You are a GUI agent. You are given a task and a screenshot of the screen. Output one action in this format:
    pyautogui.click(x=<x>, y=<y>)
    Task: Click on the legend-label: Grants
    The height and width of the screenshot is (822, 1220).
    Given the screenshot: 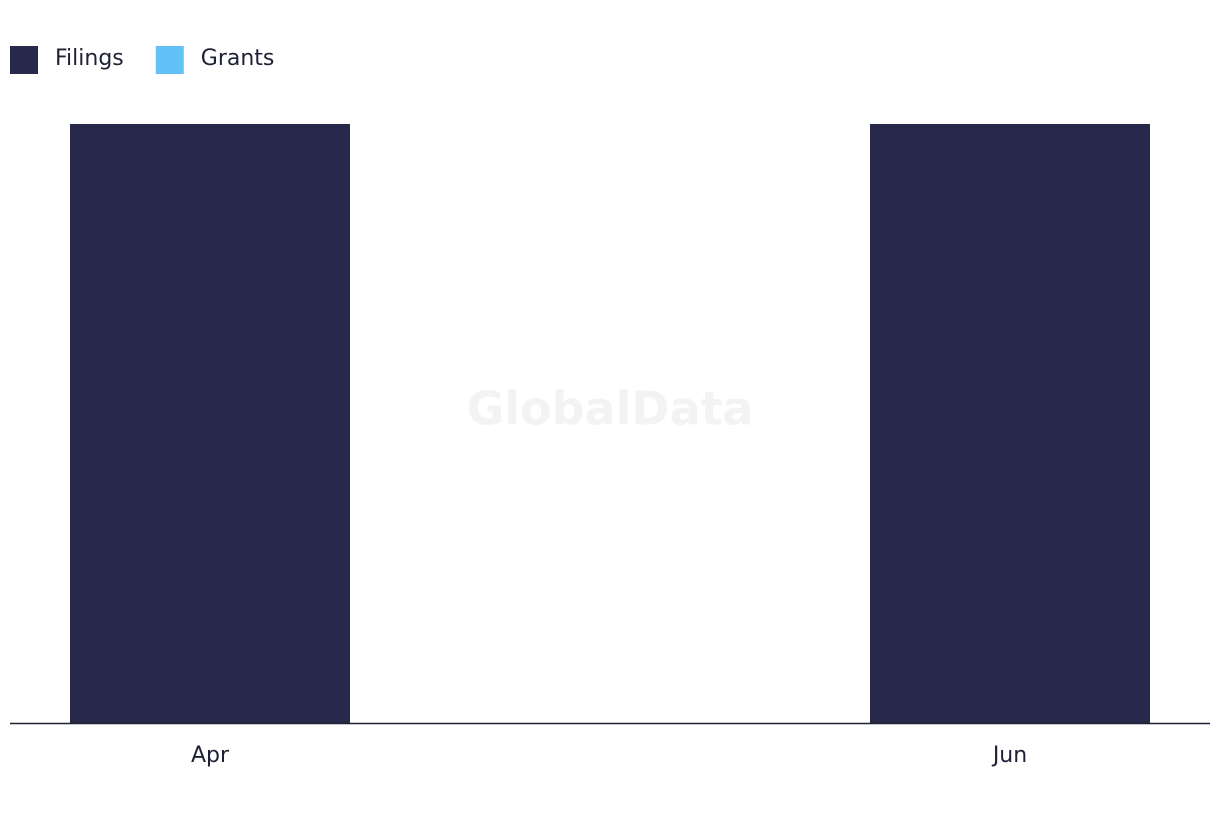 What is the action you would take?
    pyautogui.click(x=238, y=58)
    